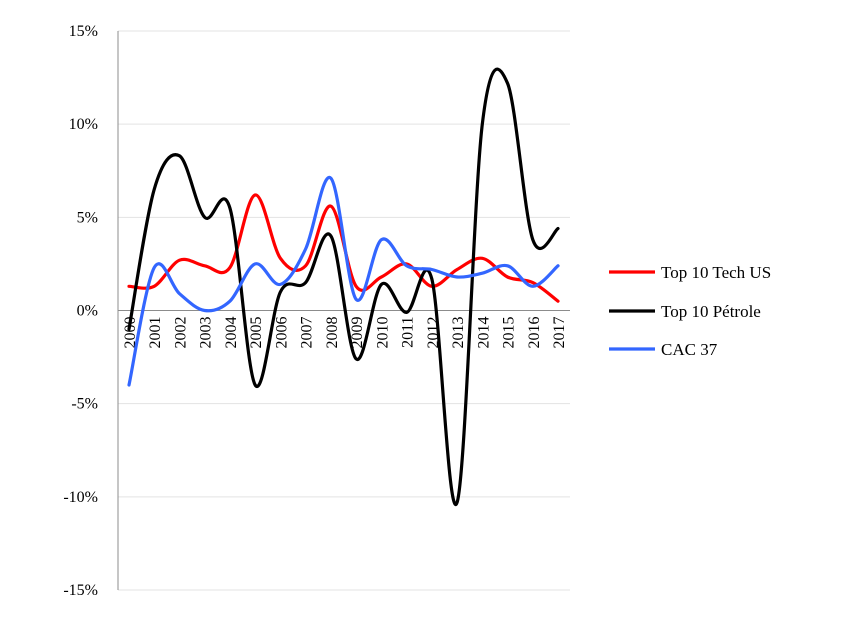 Image resolution: width=843 pixels, height=627 pixels. What do you see at coordinates (689, 349) in the screenshot?
I see `legend-label-cac-37: CAC 37` at bounding box center [689, 349].